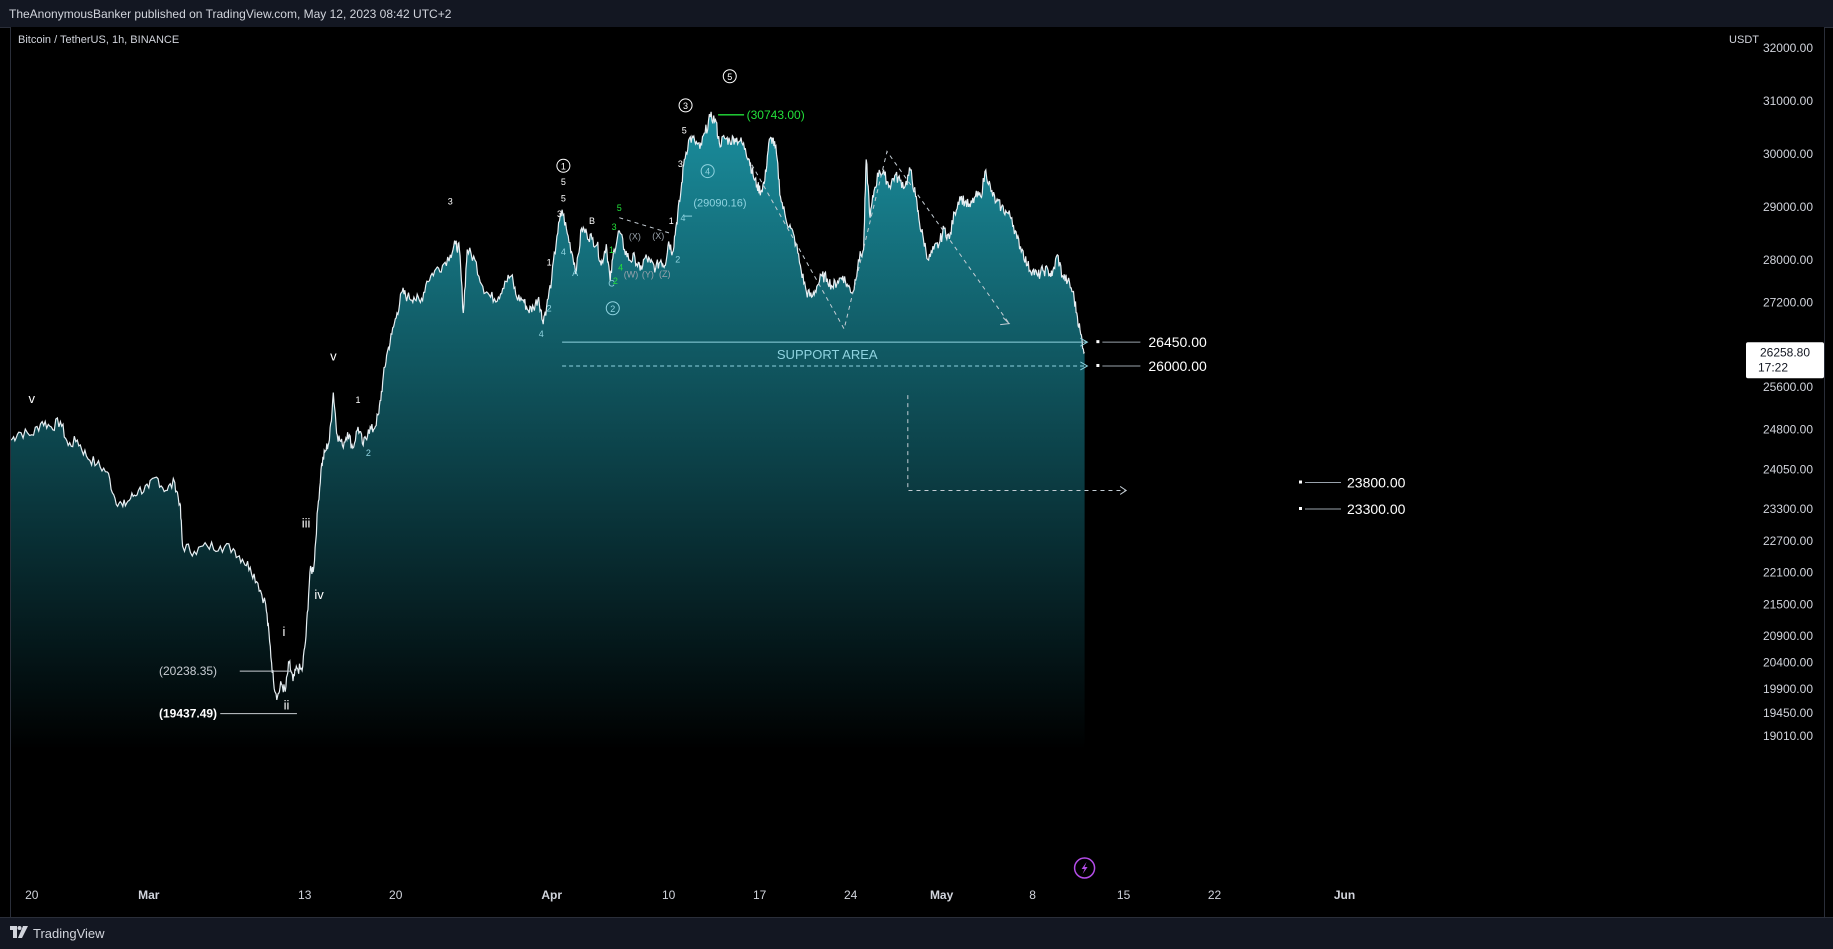  I want to click on y-tick-label: 19010.00, so click(1788, 736).